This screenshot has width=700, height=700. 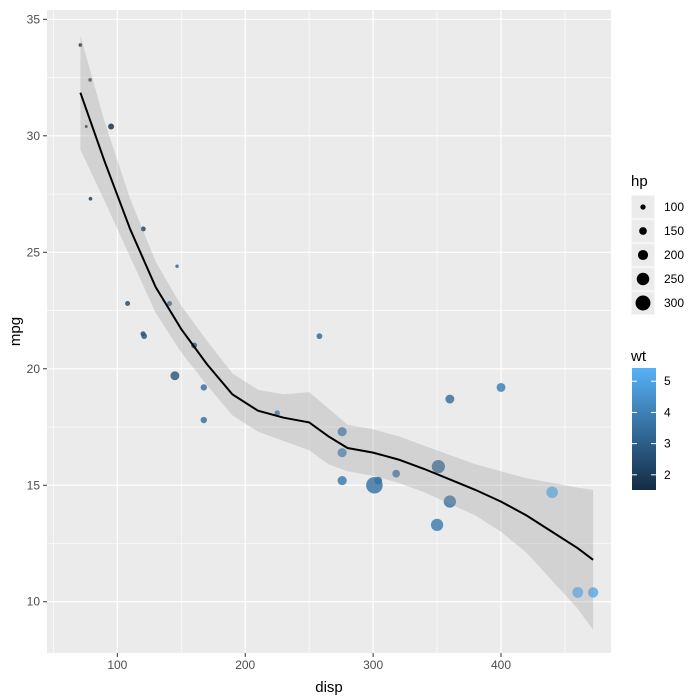 I want to click on size-legend-label: 100, so click(x=674, y=207).